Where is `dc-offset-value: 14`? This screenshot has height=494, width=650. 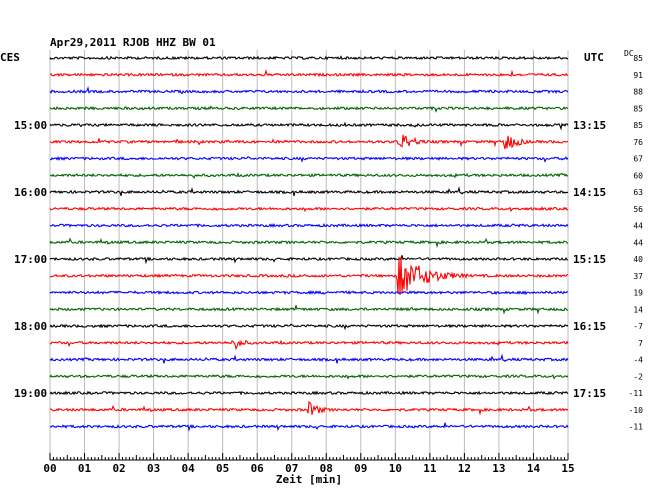 dc-offset-value: 14 is located at coordinates (638, 309).